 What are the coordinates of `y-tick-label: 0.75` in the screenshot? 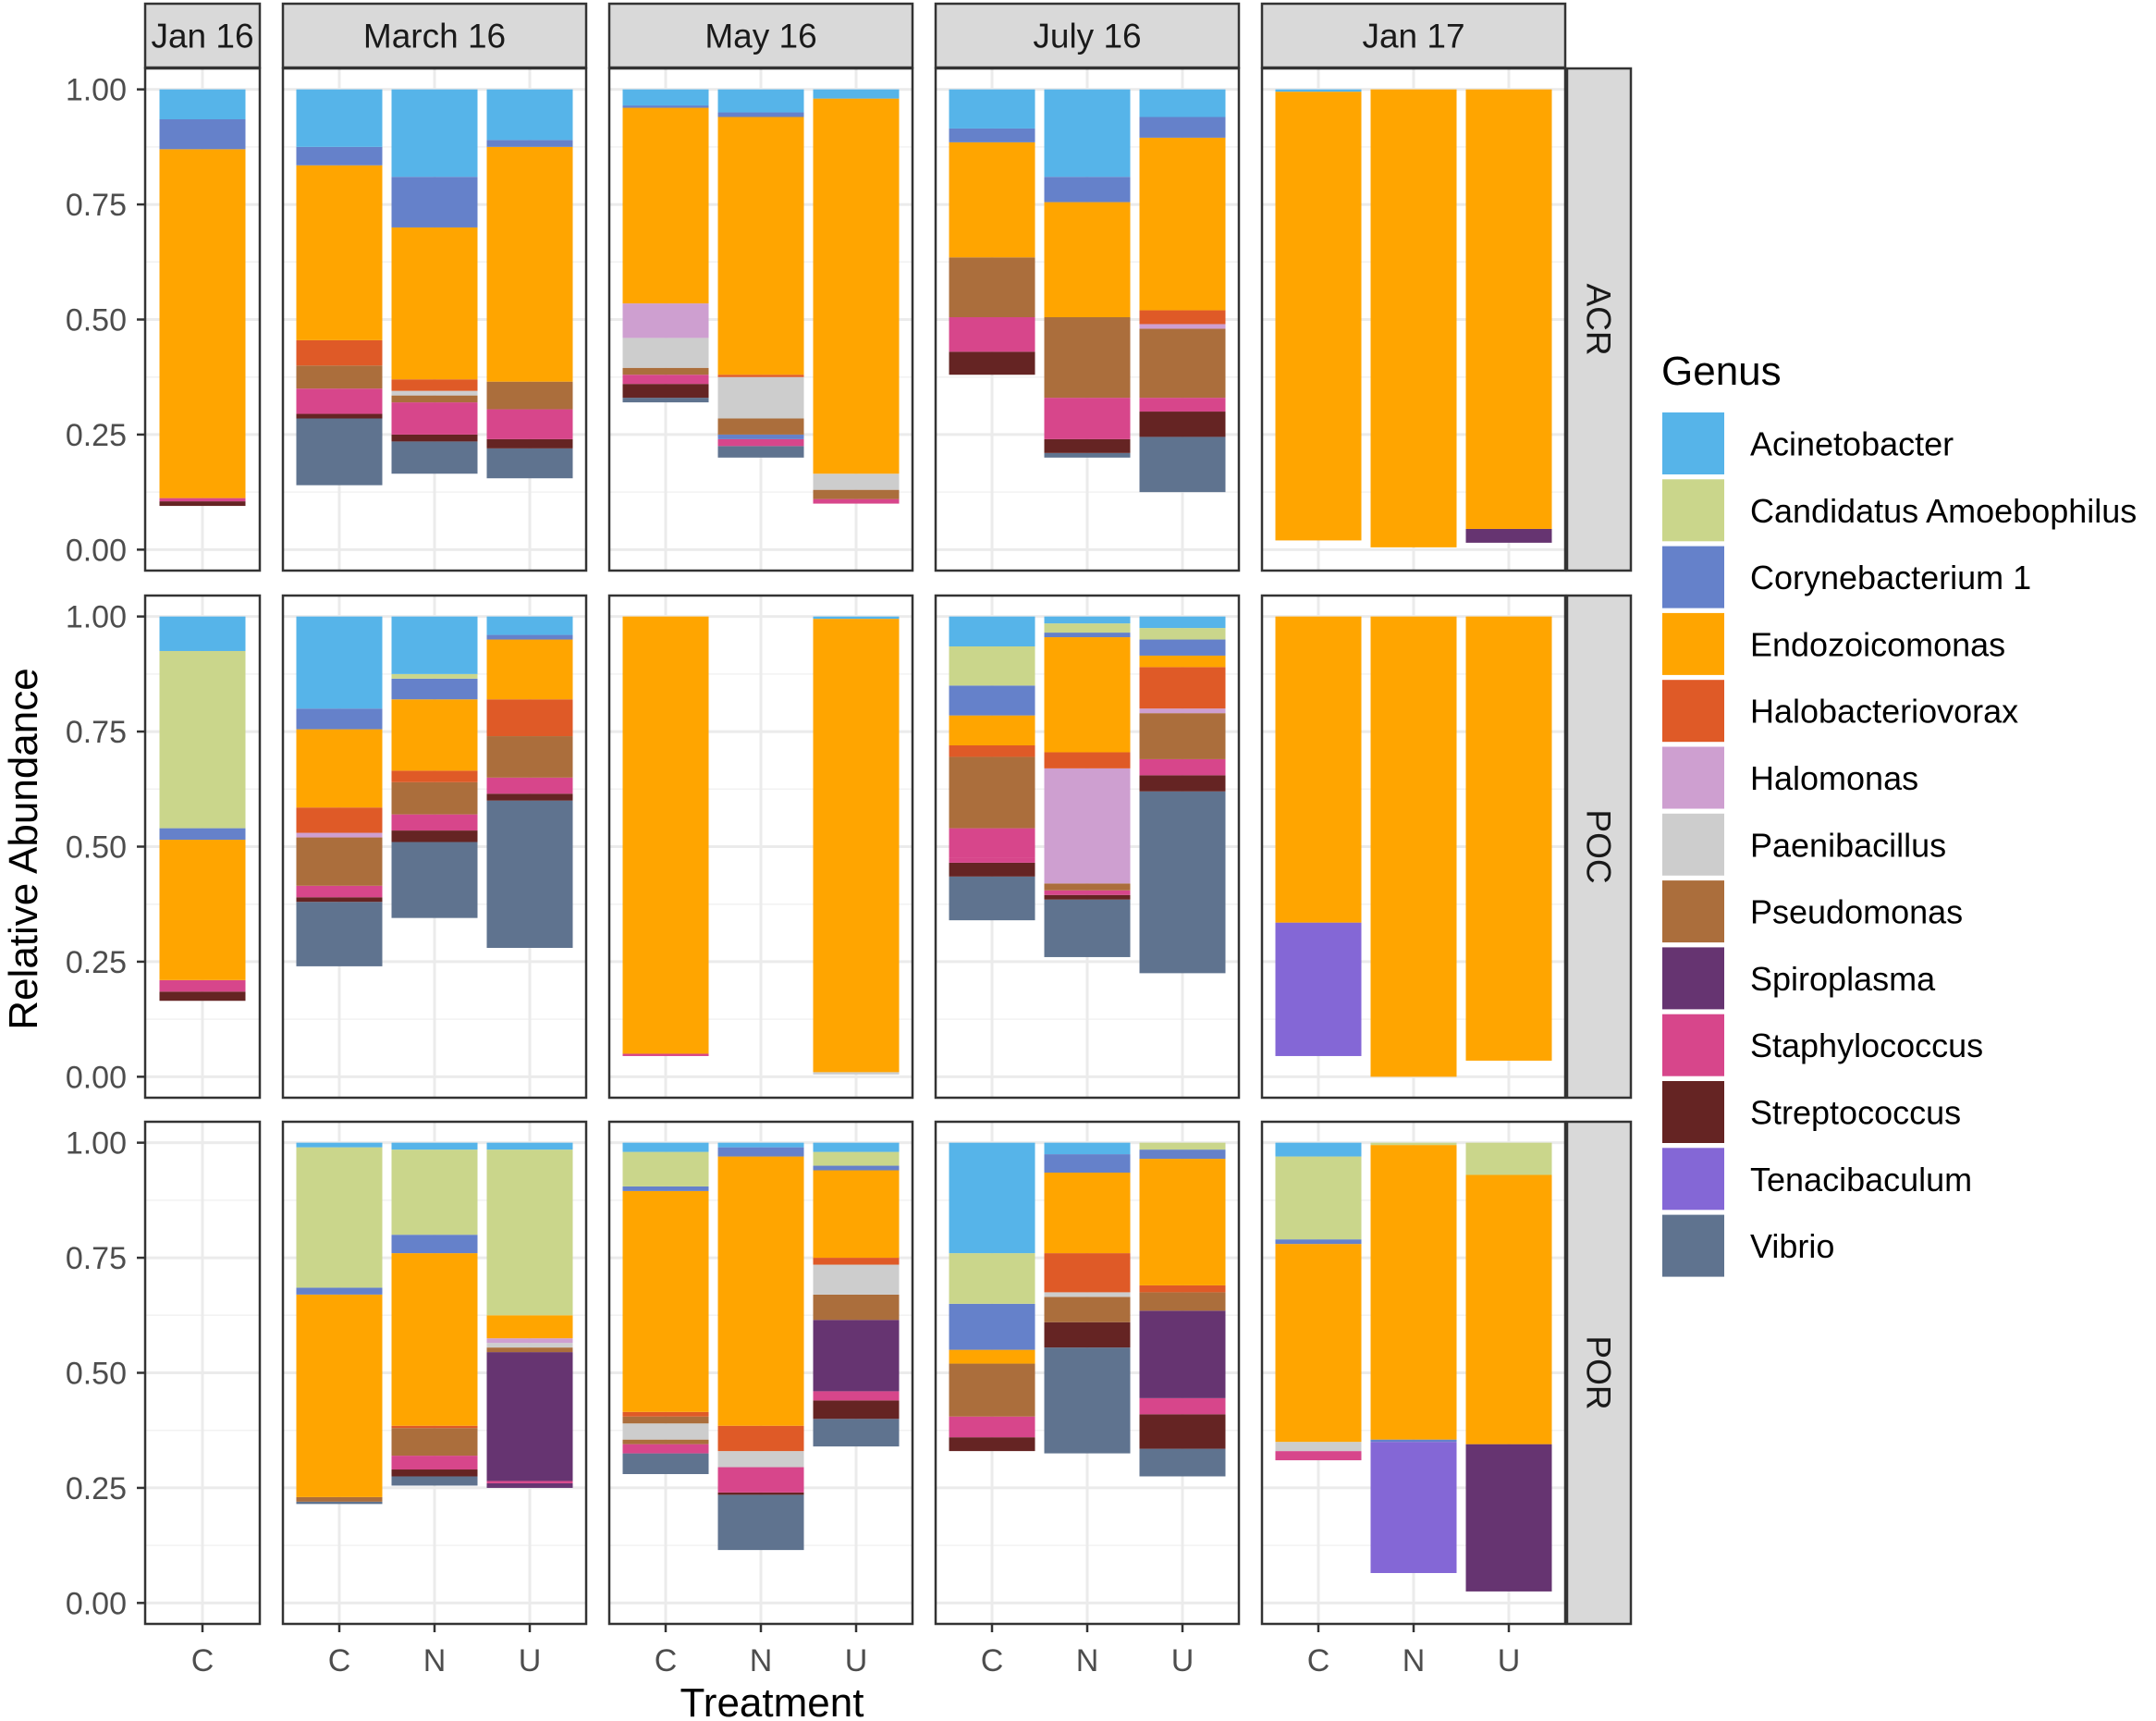 It's located at (97, 205).